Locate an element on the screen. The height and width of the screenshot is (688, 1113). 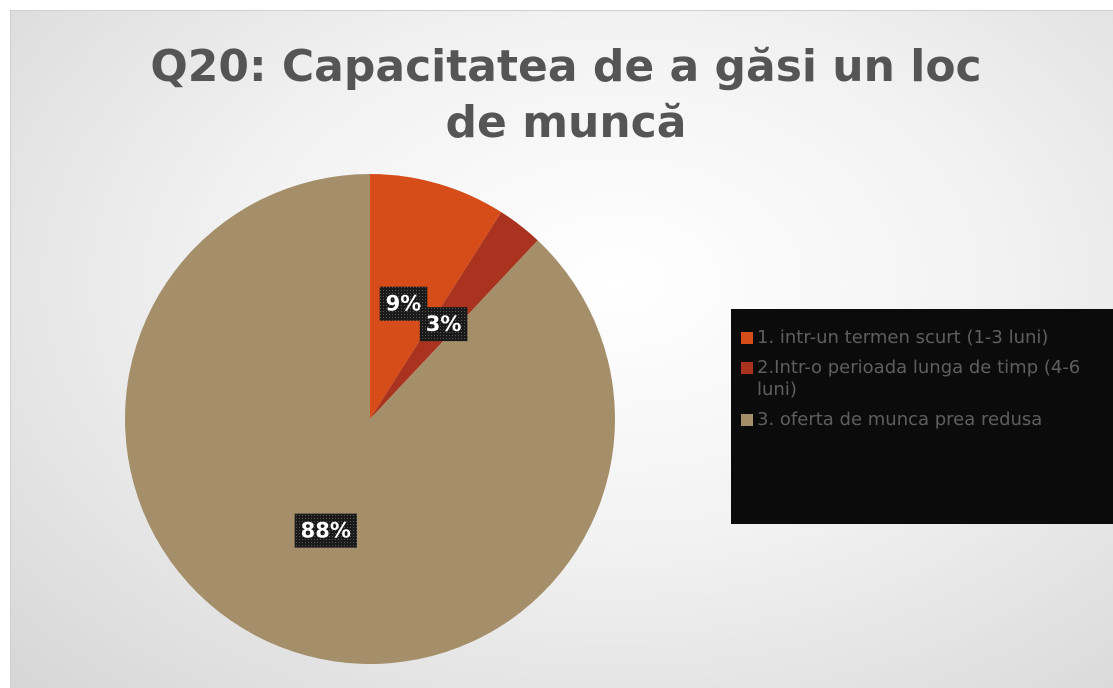
data-label: 3% is located at coordinates (443, 324).